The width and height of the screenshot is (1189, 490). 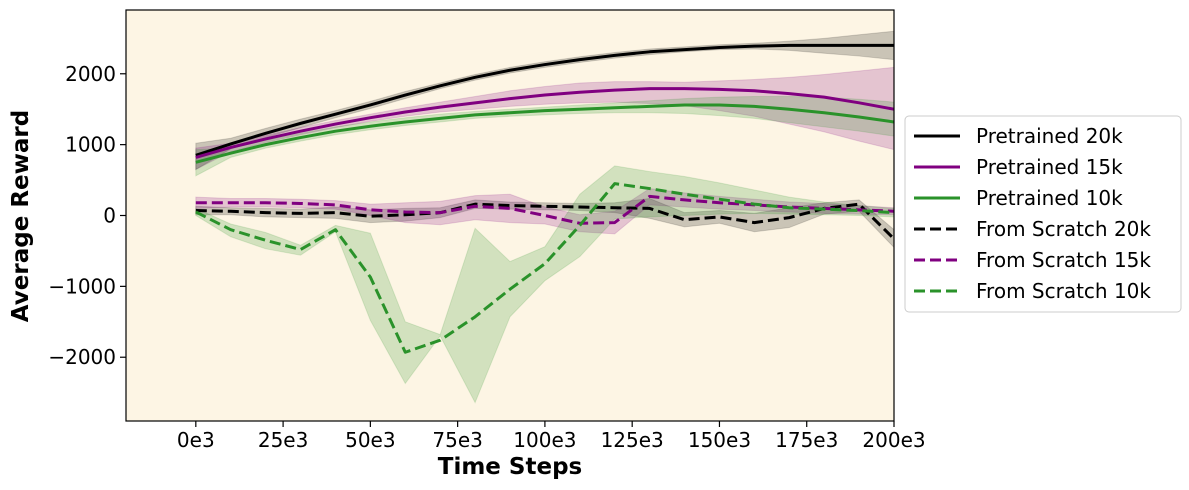 What do you see at coordinates (196, 440) in the screenshot?
I see `x-tick-label: 0e3` at bounding box center [196, 440].